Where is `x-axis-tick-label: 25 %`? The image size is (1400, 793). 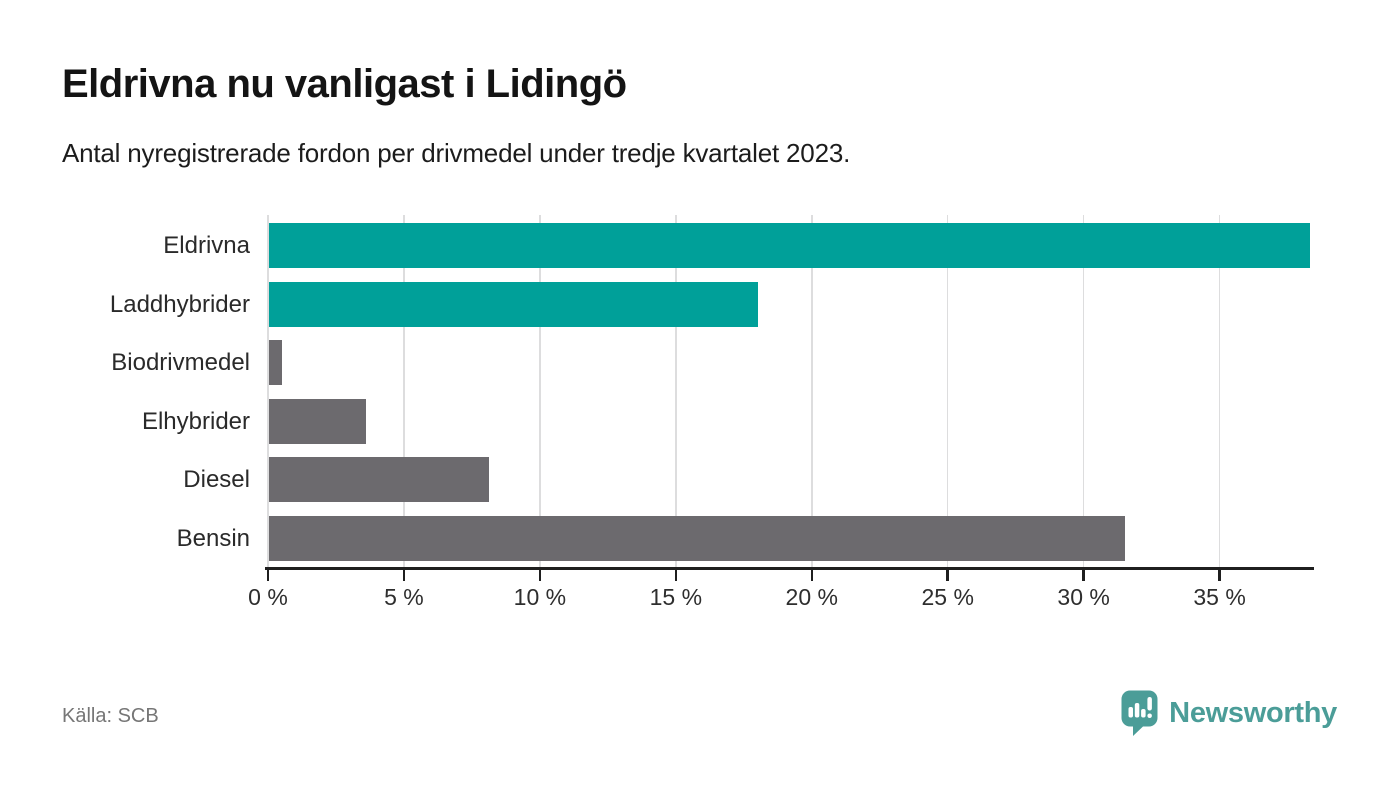 x-axis-tick-label: 25 % is located at coordinates (947, 597).